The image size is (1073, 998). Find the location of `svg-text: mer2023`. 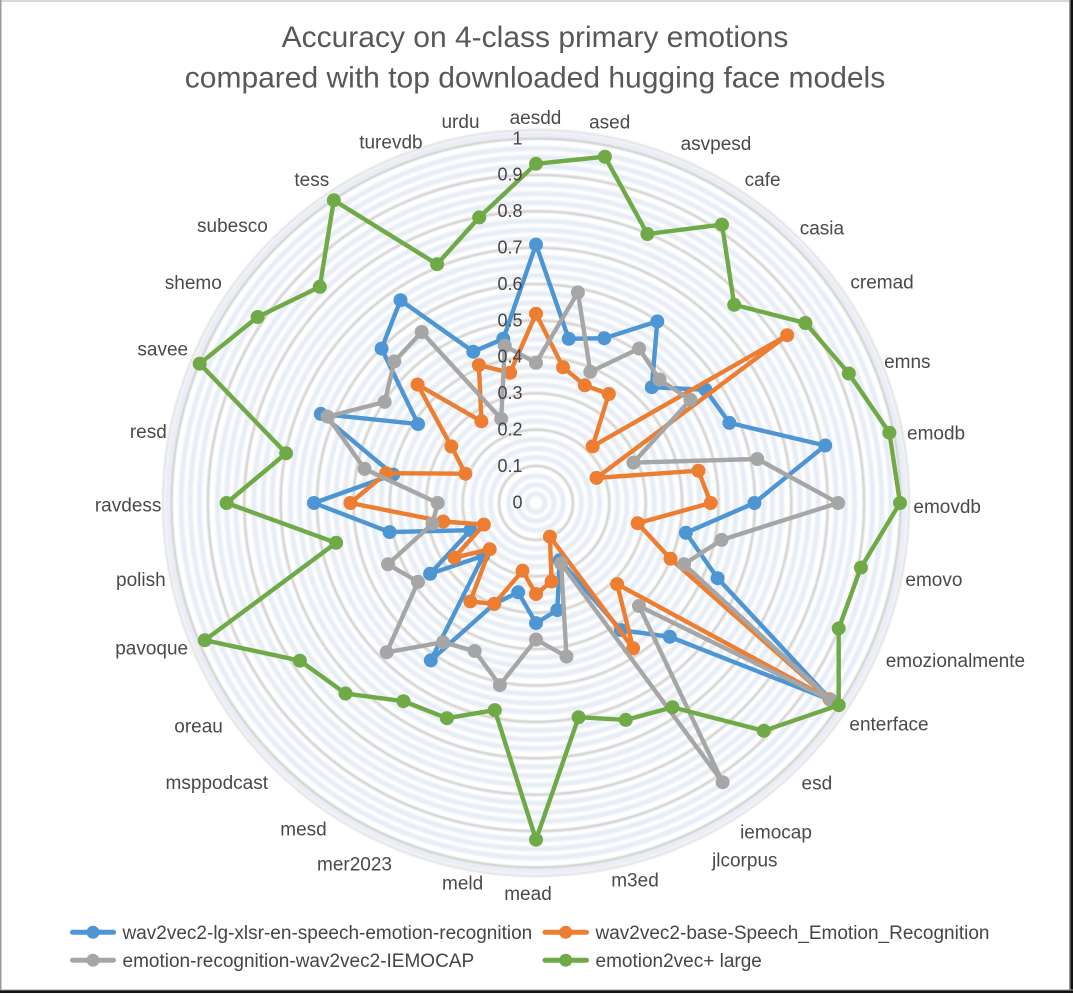

svg-text: mer2023 is located at coordinates (354, 865).